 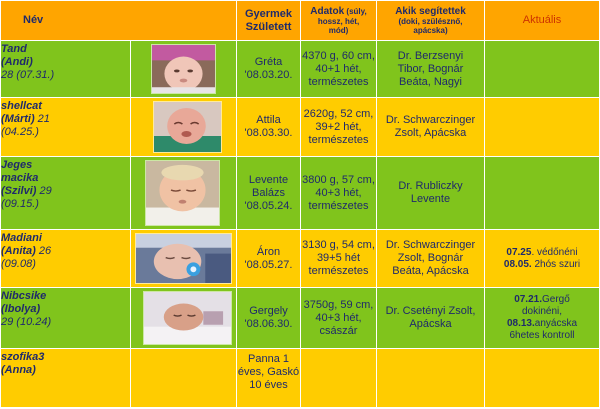 What do you see at coordinates (430, 193) in the screenshot?
I see `helpers-cell: Dr. Rubliczky Levente` at bounding box center [430, 193].